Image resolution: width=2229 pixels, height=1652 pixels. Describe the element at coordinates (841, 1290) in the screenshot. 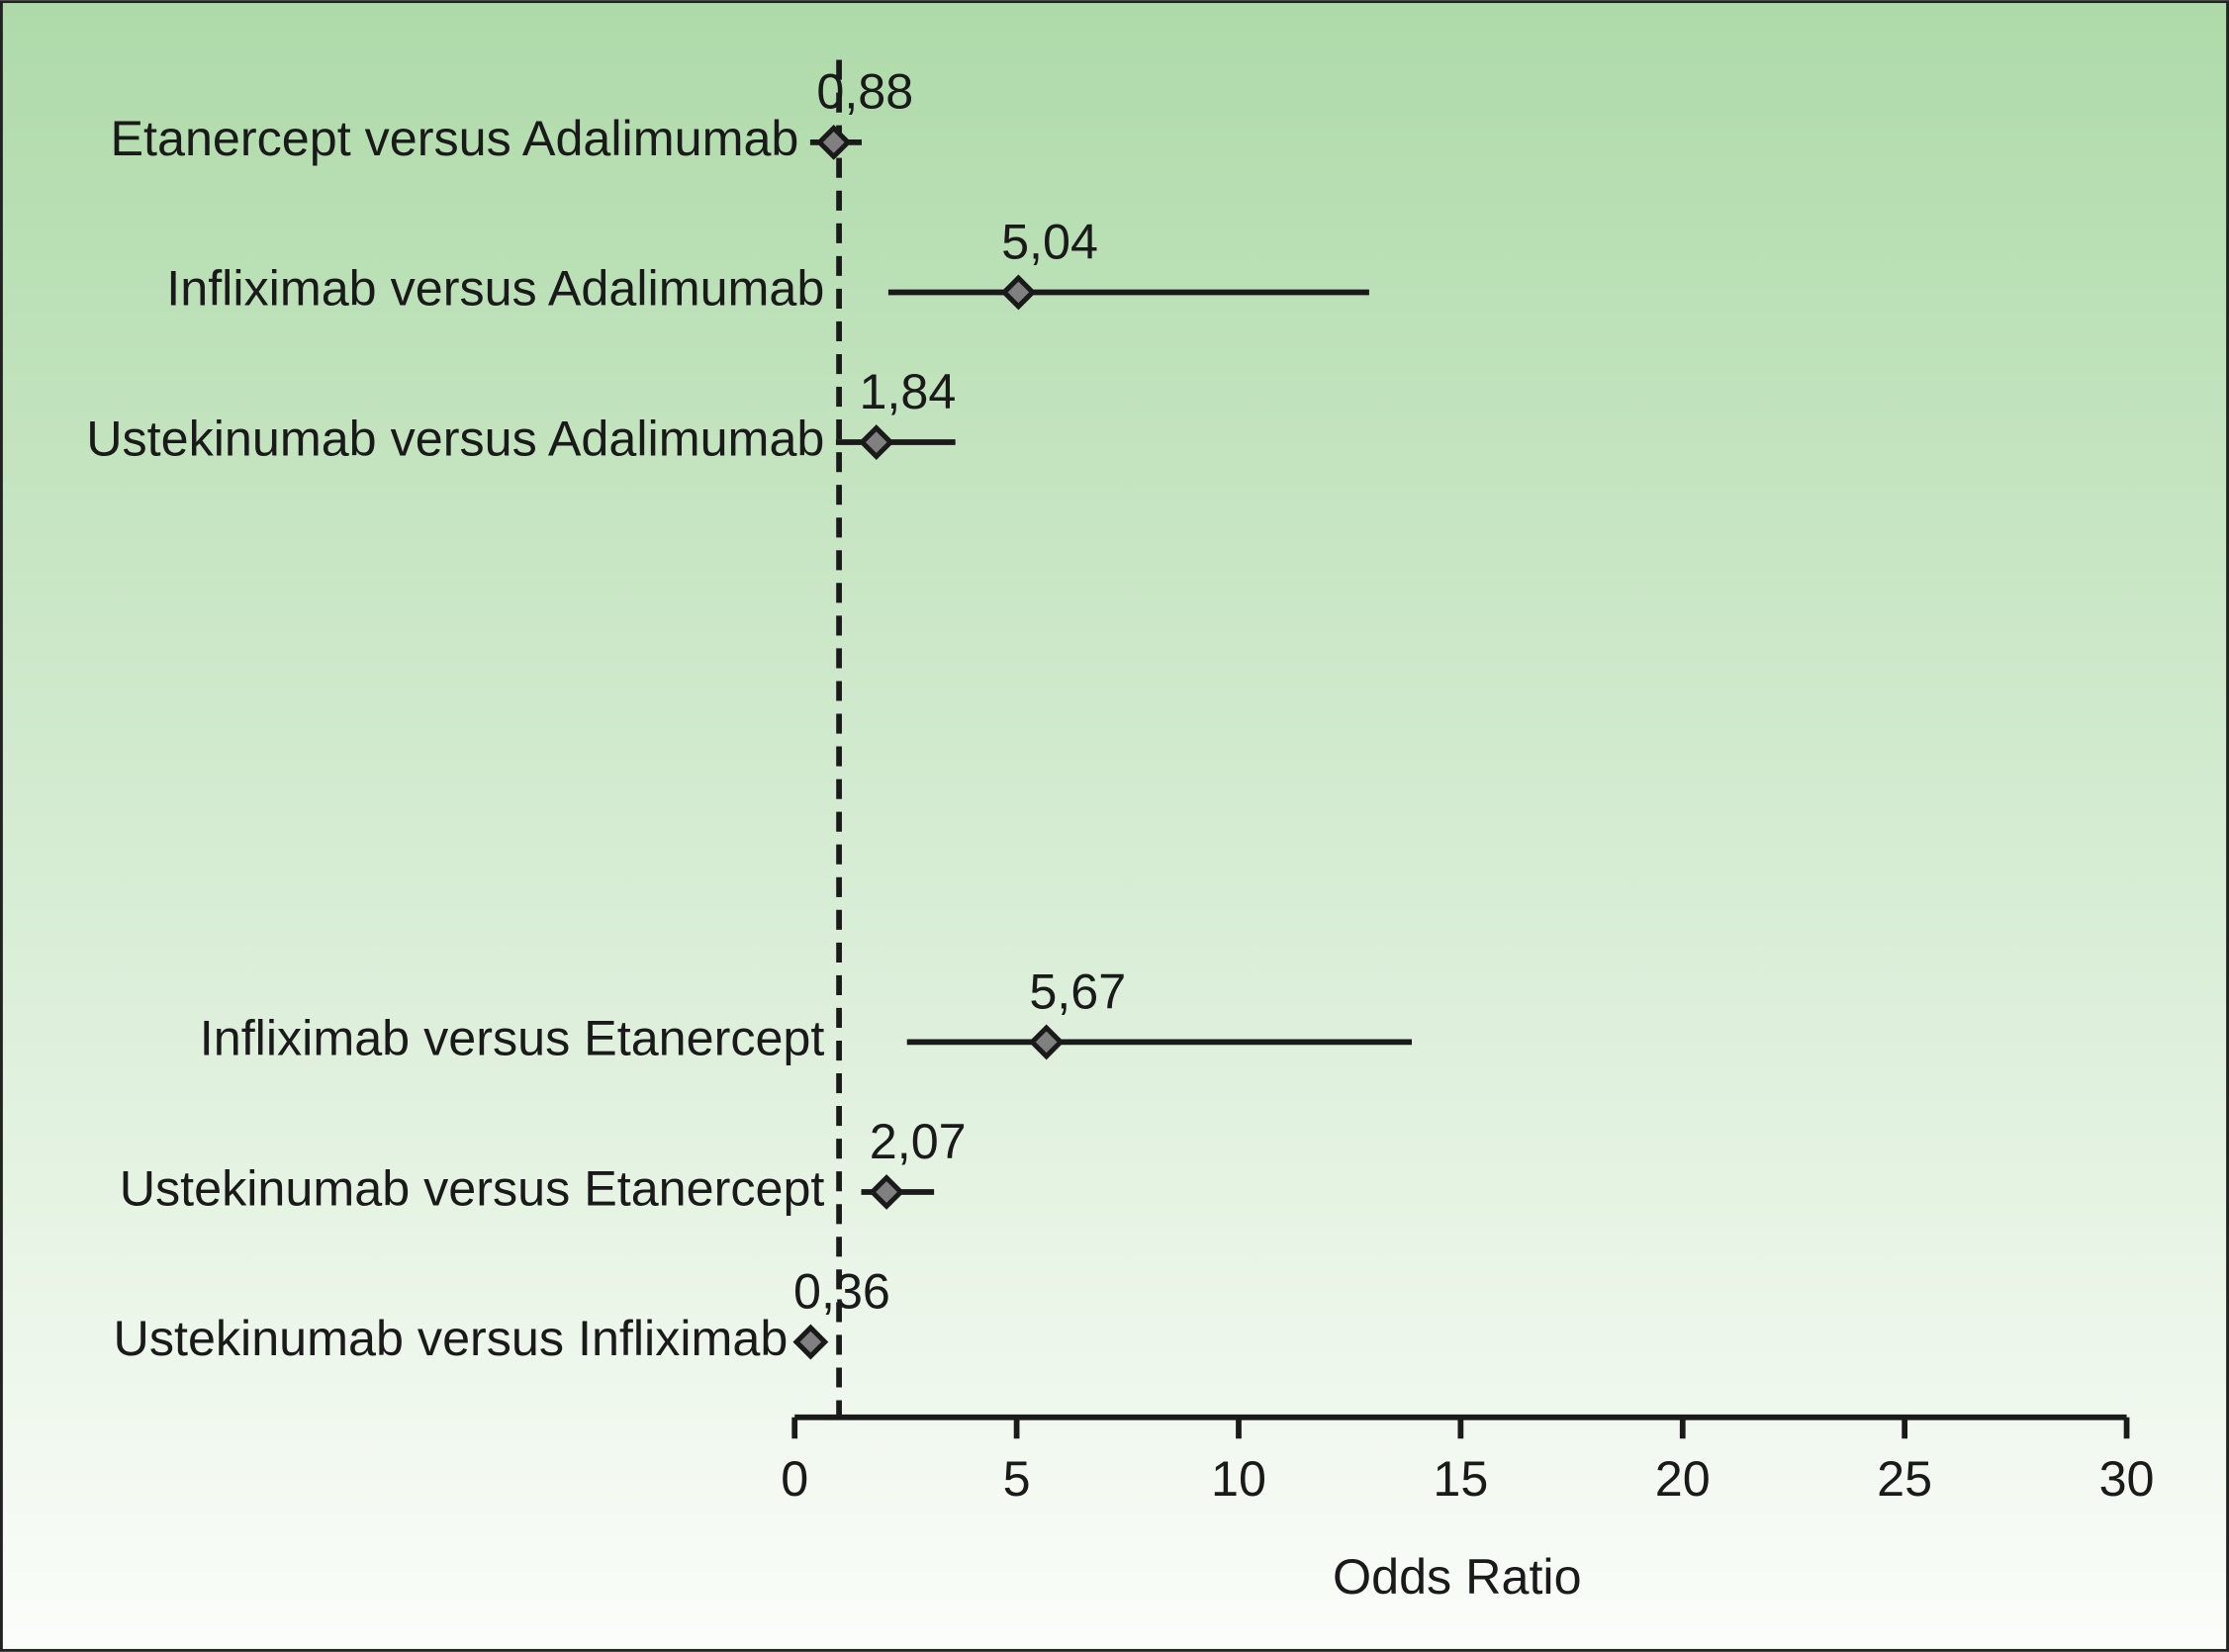

I see `value-label: 0,36` at that location.